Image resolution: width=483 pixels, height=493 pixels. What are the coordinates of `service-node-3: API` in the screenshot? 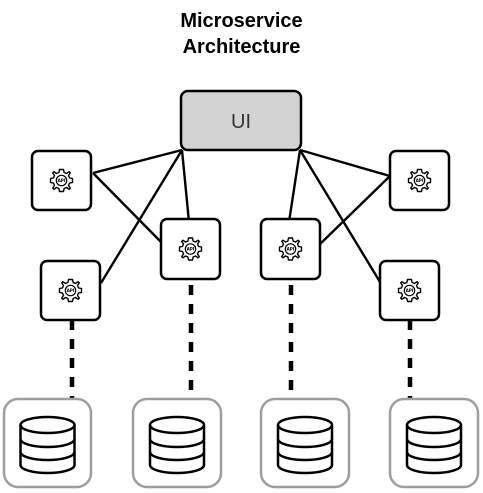 It's located at (190, 249).